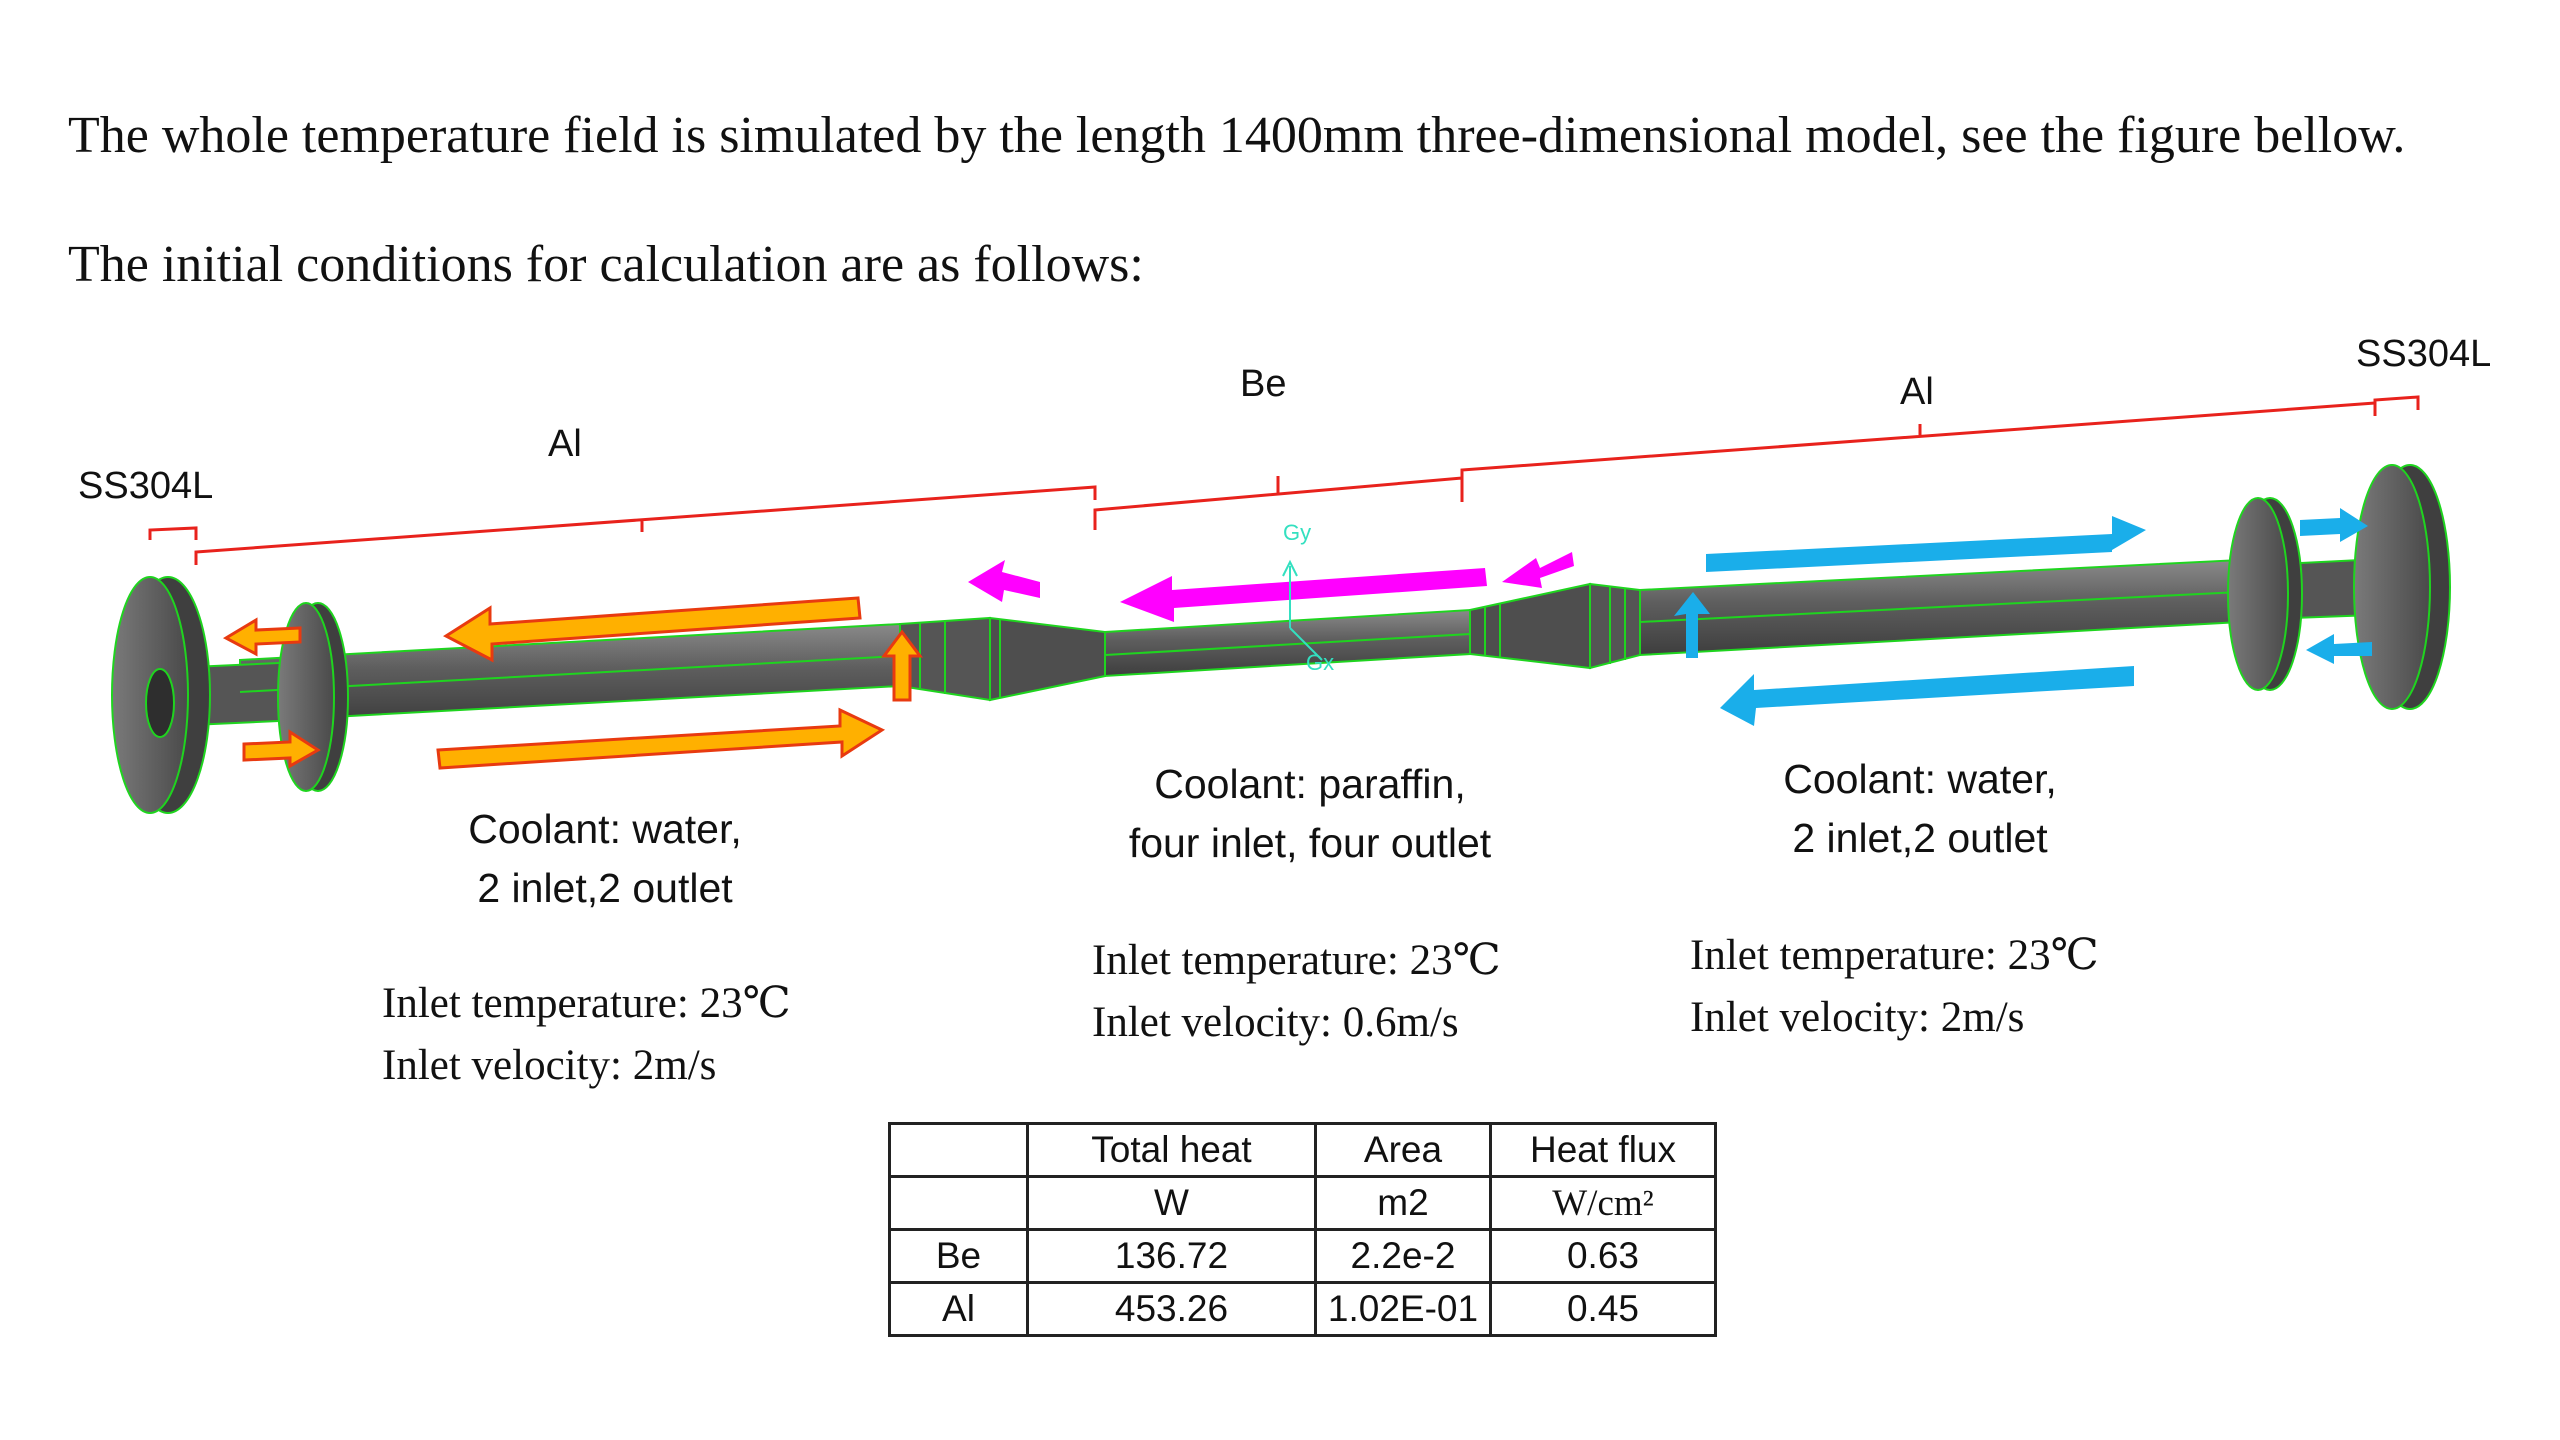 The image size is (2560, 1440). I want to click on table-unit-heat-flux: W/cm², so click(1603, 1203).